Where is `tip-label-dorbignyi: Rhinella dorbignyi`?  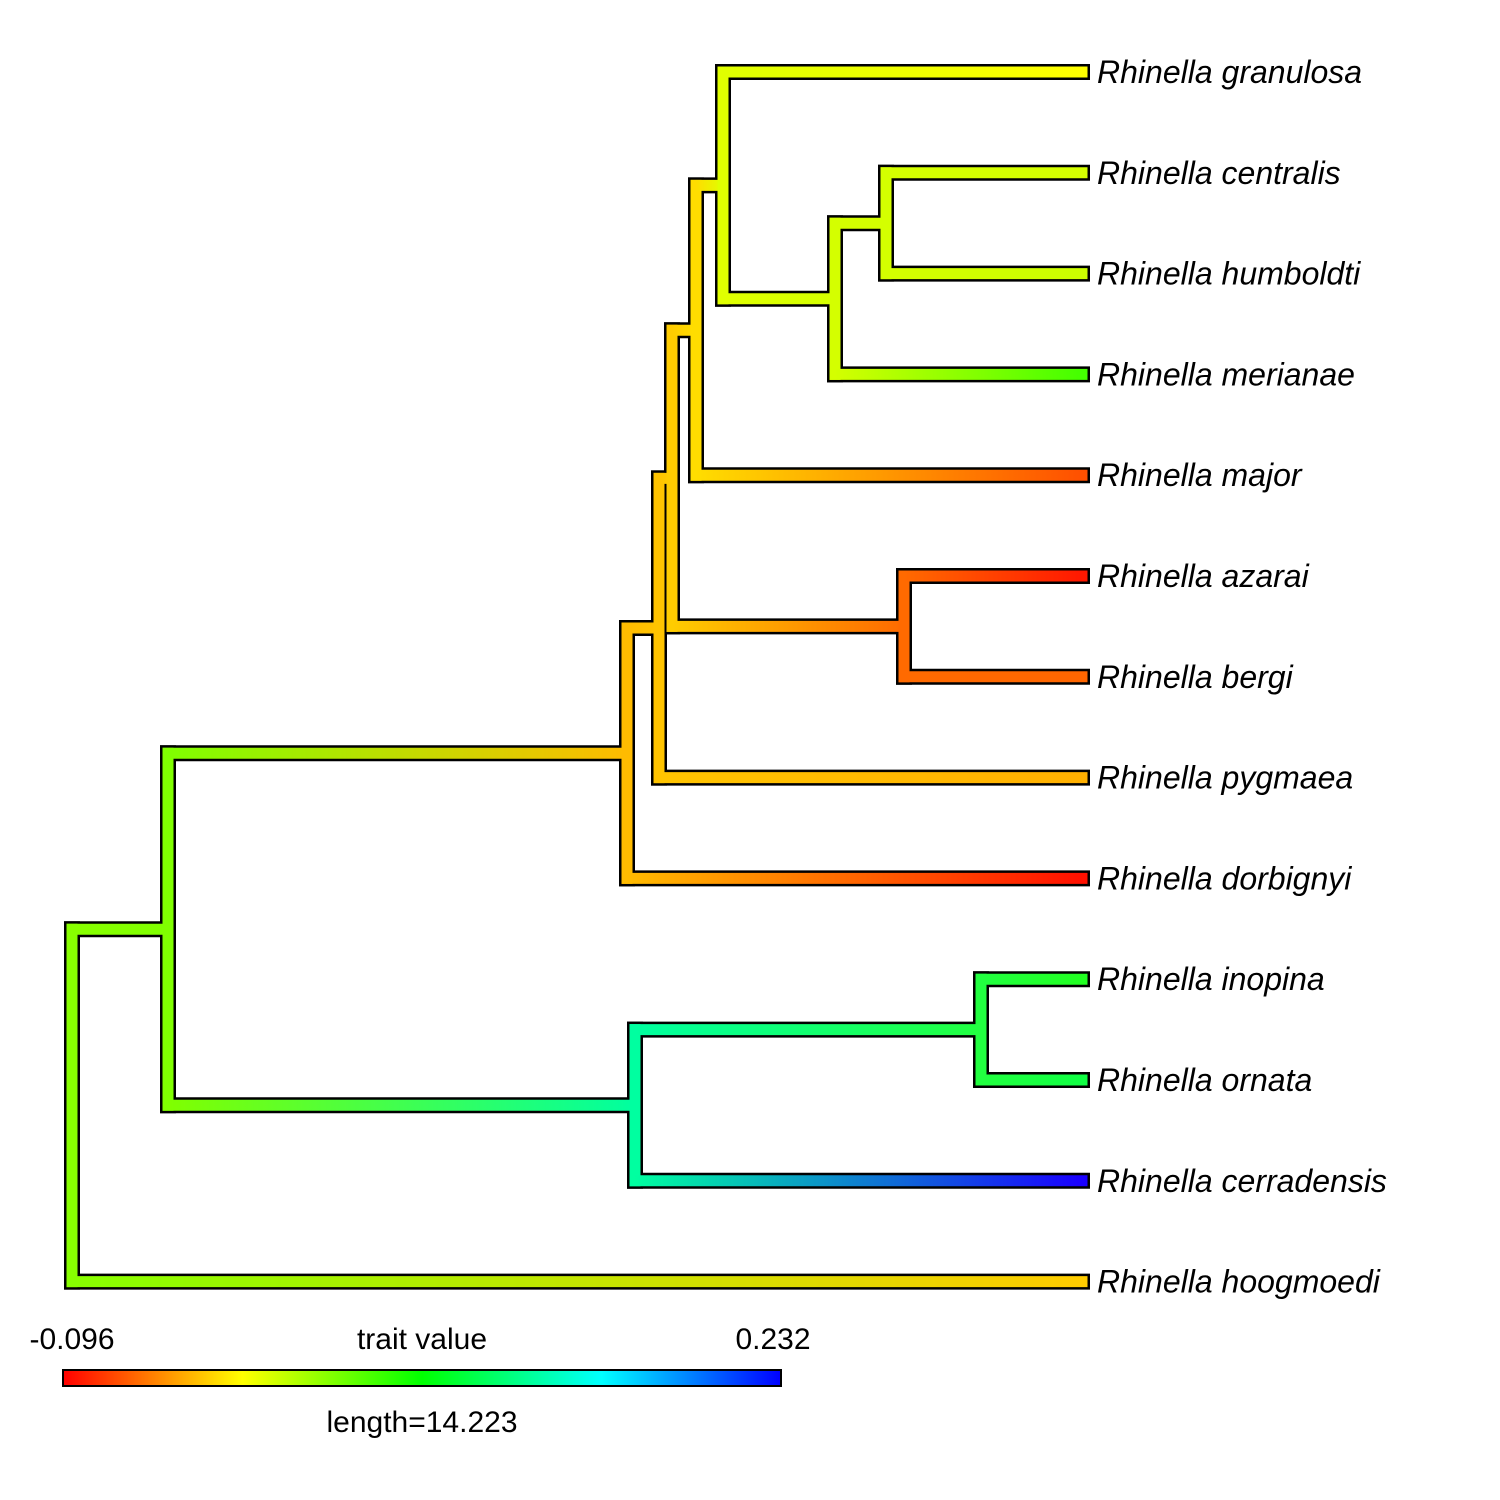 tip-label-dorbignyi: Rhinella dorbignyi is located at coordinates (1224, 878).